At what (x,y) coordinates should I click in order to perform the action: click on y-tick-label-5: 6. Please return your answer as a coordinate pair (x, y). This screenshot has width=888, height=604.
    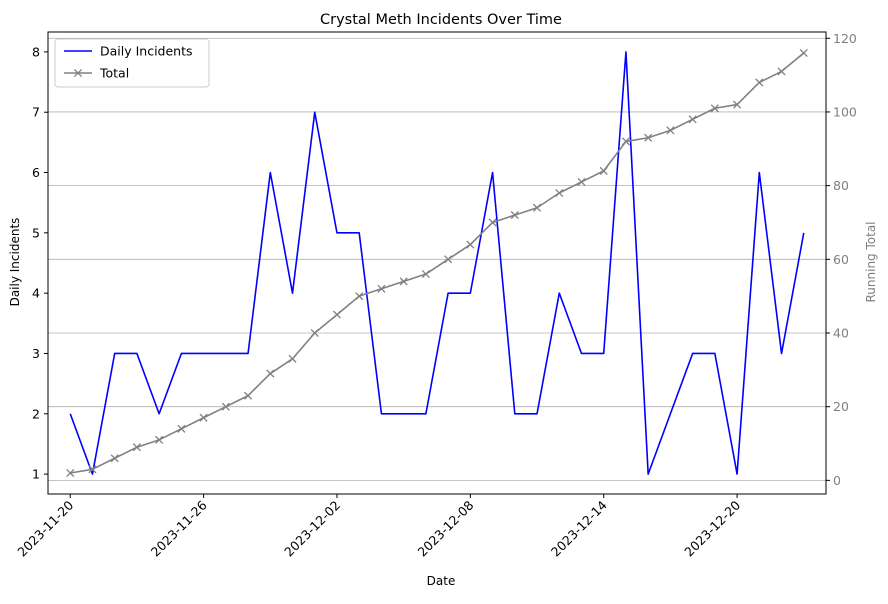
    Looking at the image, I should click on (36, 172).